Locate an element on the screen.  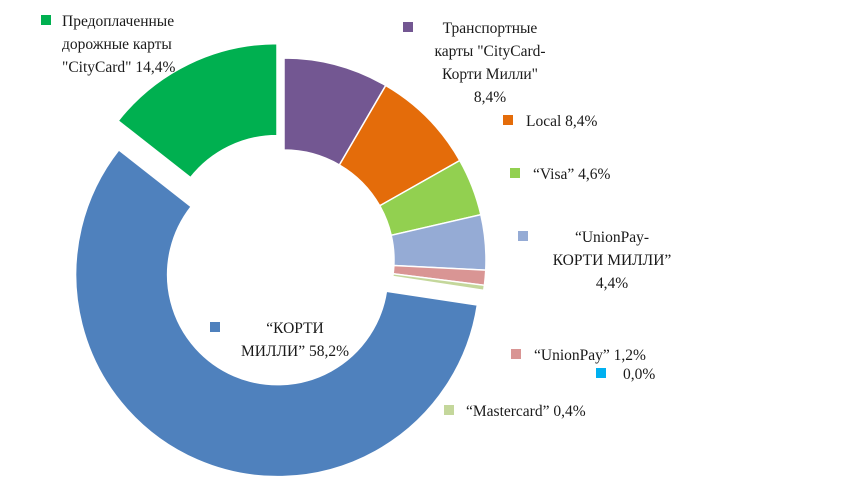
slice-label-7: “КОРТИ МИЛЛИ” 58,2% is located at coordinates (279, 340).